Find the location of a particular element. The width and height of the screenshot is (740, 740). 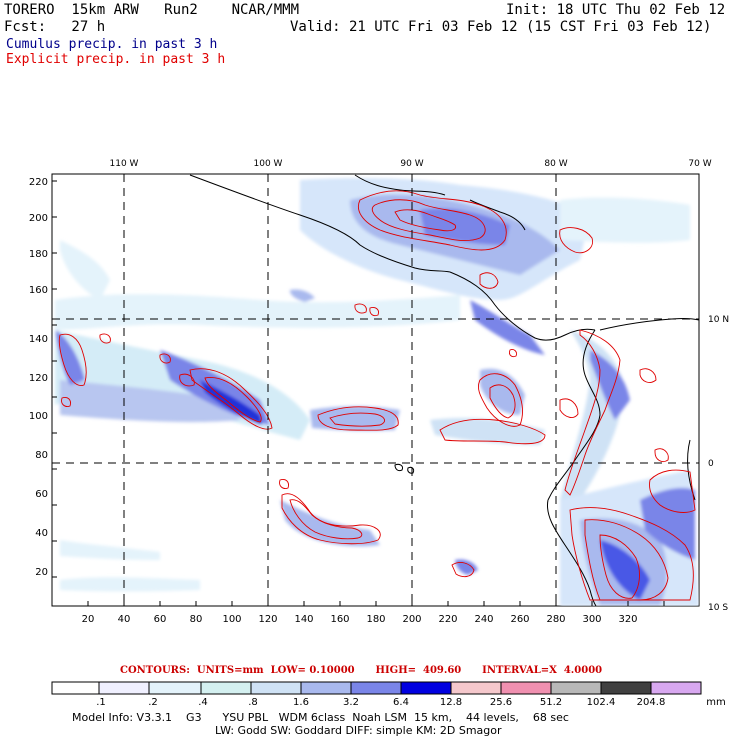

colorbar-label: .1 is located at coordinates (101, 702).